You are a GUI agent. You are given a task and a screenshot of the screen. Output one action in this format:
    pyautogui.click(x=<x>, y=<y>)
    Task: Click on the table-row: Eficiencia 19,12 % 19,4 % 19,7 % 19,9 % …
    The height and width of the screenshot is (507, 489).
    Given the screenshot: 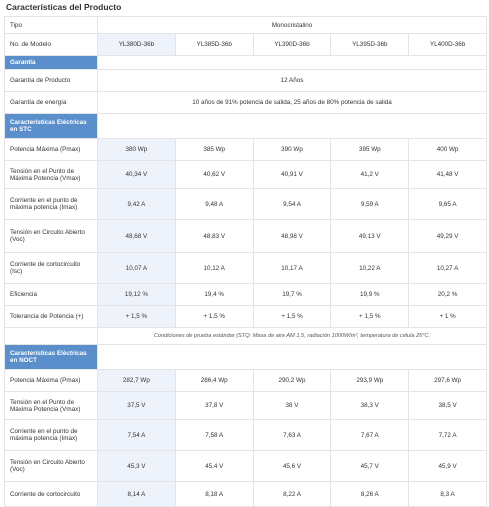 What is the action you would take?
    pyautogui.click(x=245, y=294)
    